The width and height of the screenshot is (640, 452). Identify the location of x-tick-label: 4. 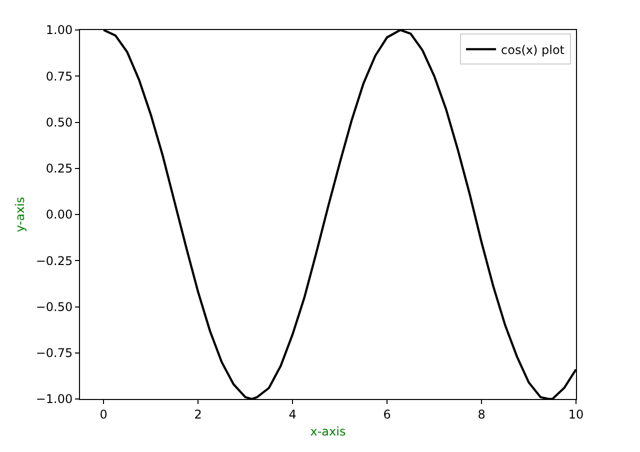
(292, 414).